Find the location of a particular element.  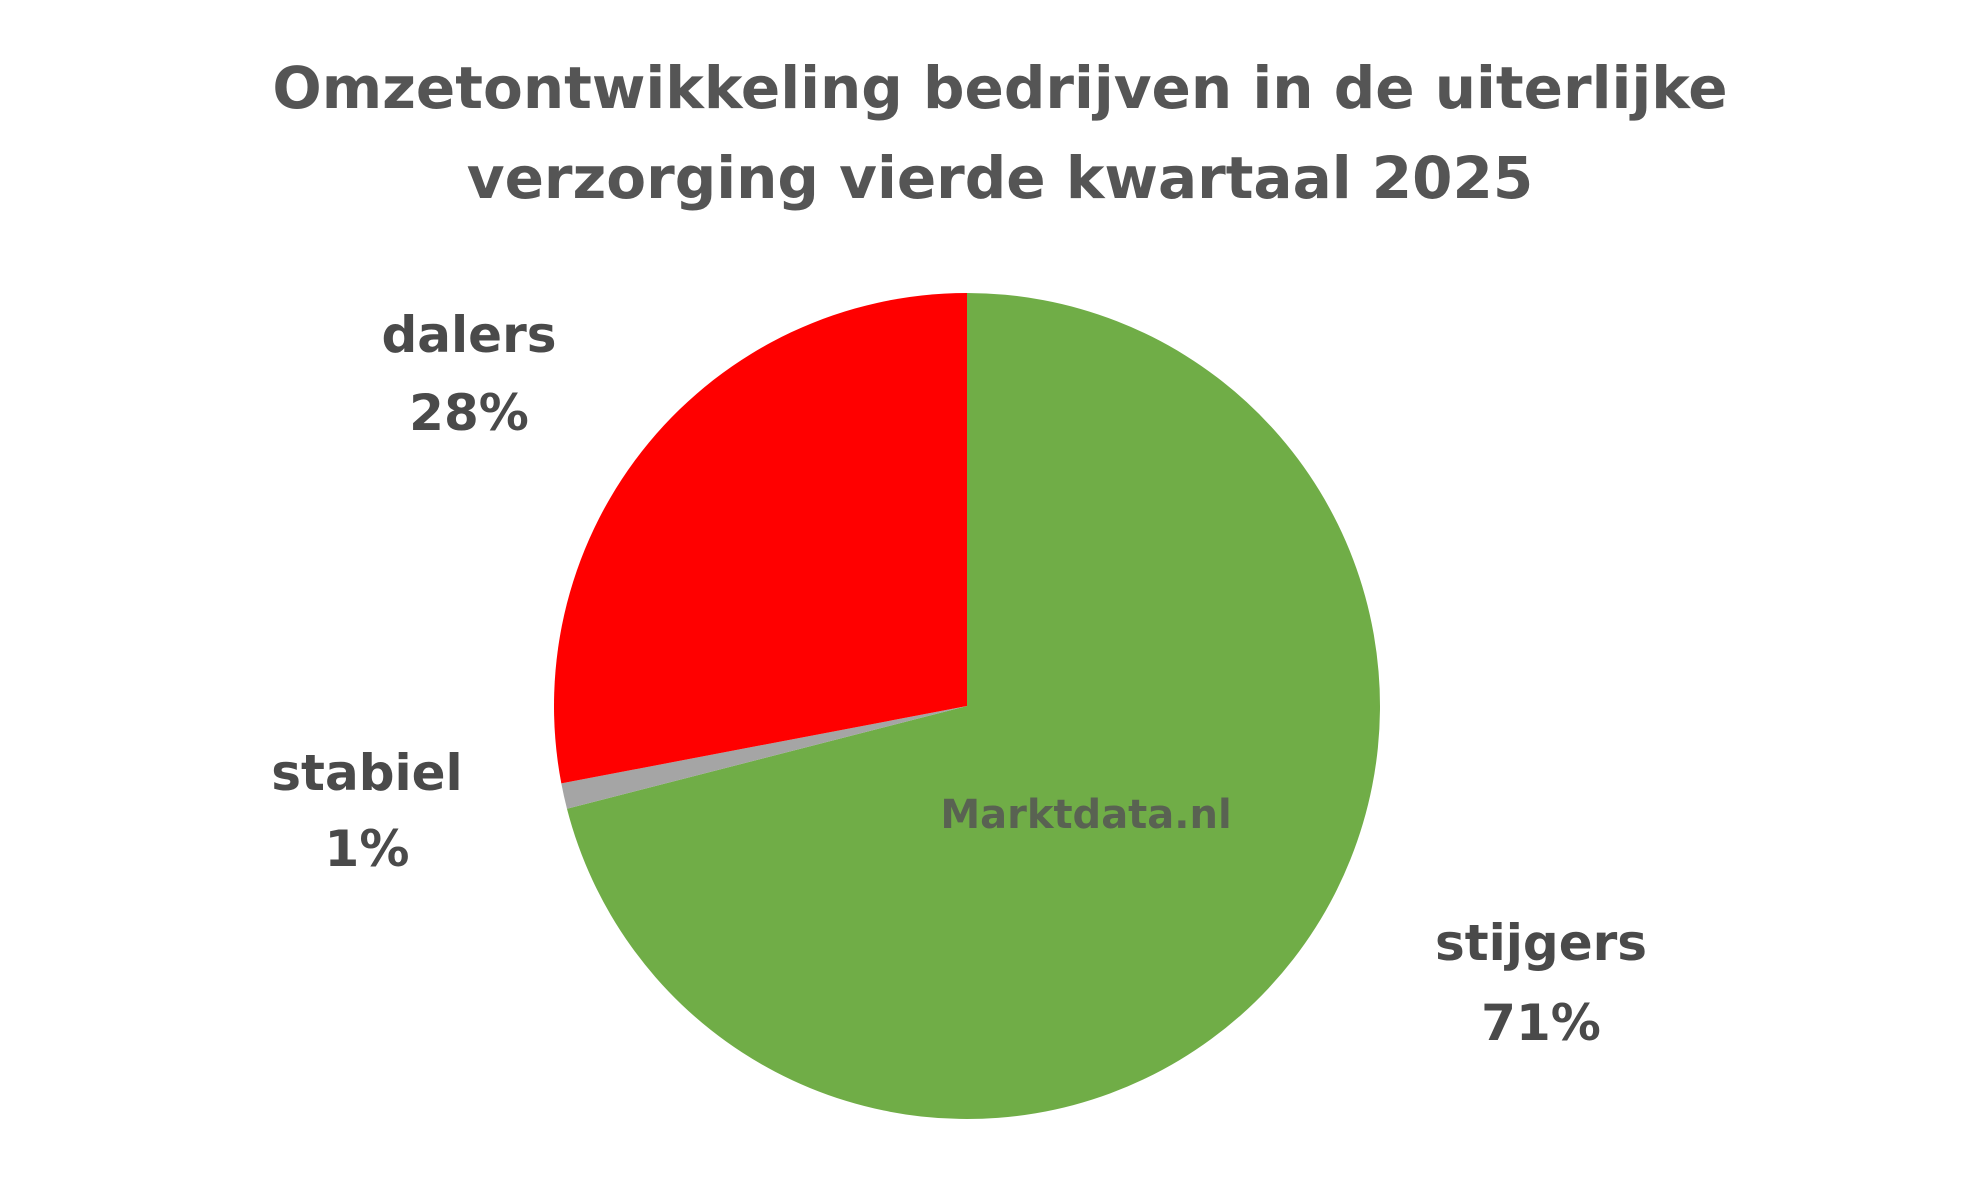

slice-label: dalers is located at coordinates (469, 335).